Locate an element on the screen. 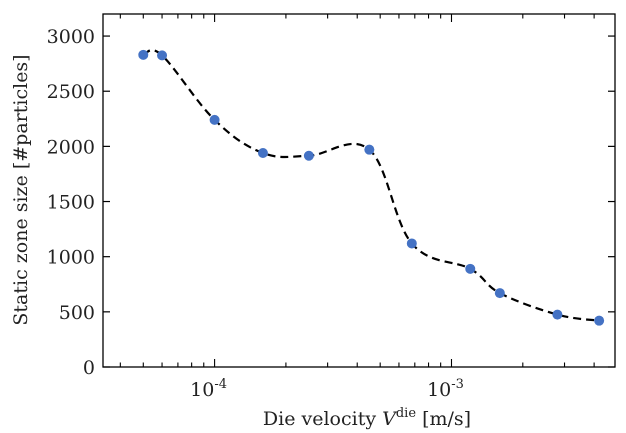  x-tick-label: 10⁻⁴ is located at coordinates (208, 389).